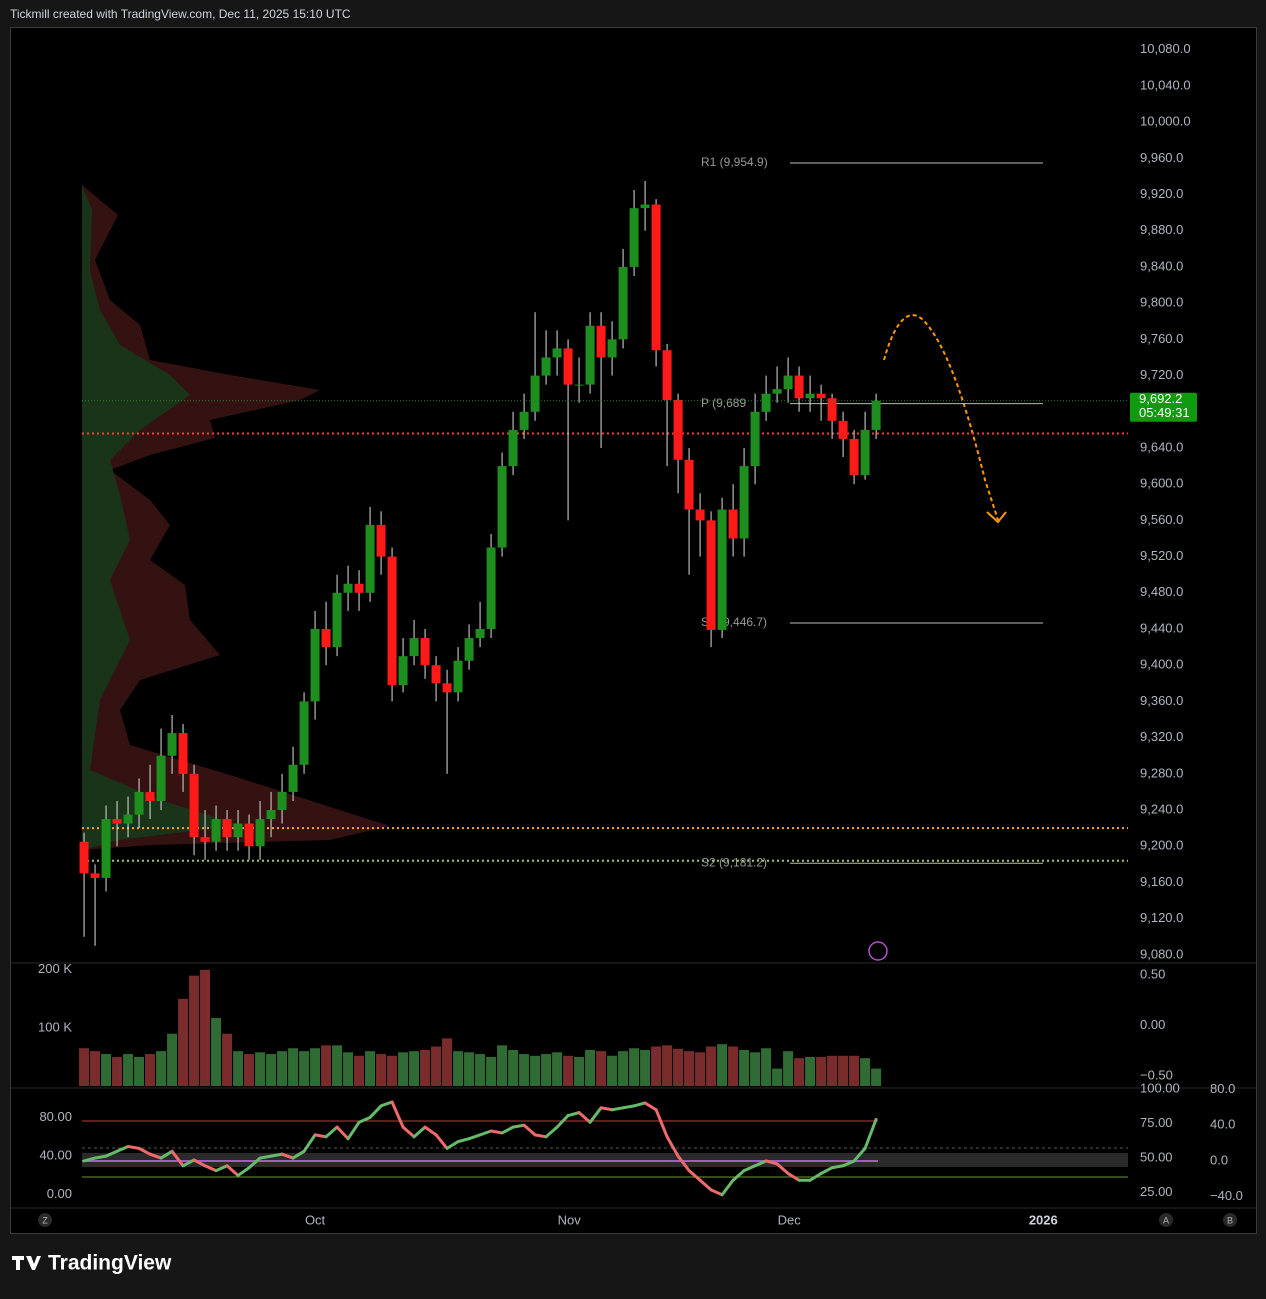  I want to click on alert-icon, so click(878, 951).